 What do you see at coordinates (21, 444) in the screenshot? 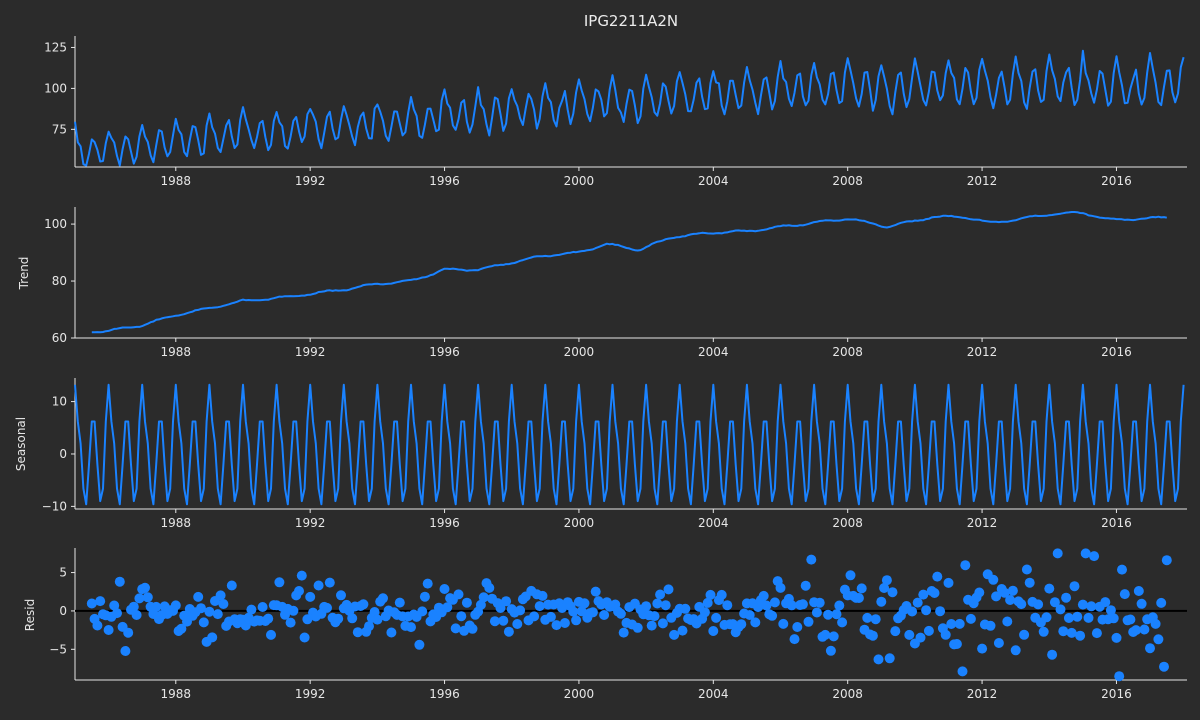
I see `seasonal-ylabel: Seasonal` at bounding box center [21, 444].